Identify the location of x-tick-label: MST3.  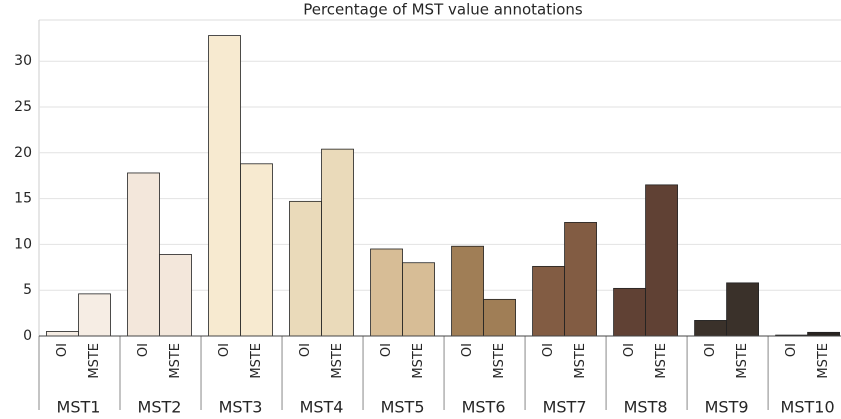
(241, 407).